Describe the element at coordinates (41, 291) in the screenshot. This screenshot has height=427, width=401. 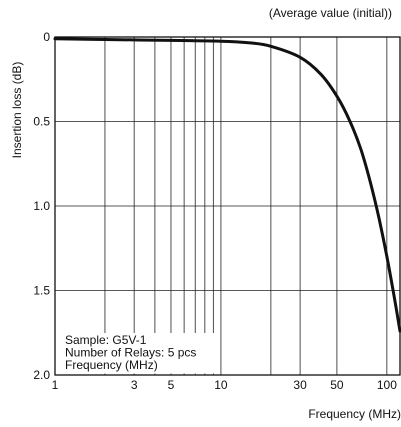
I see `y-tick-label: 1.5` at that location.